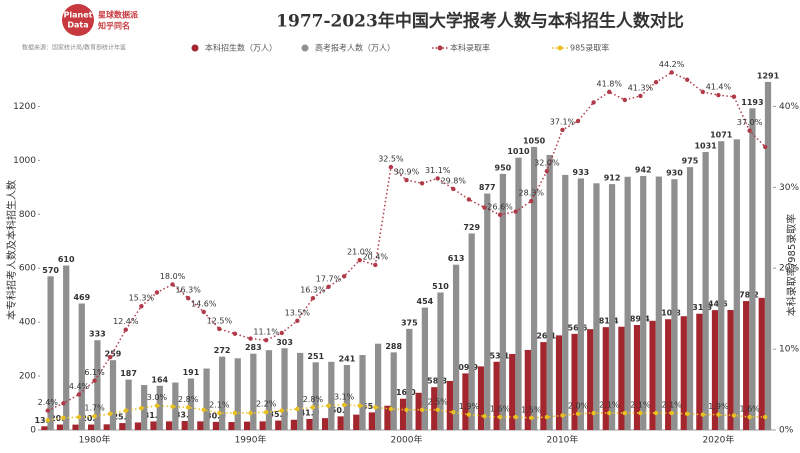 Image resolution: width=800 pixels, height=453 pixels. What do you see at coordinates (746, 295) in the screenshot?
I see `bar-value-label: 478.2` at bounding box center [746, 295].